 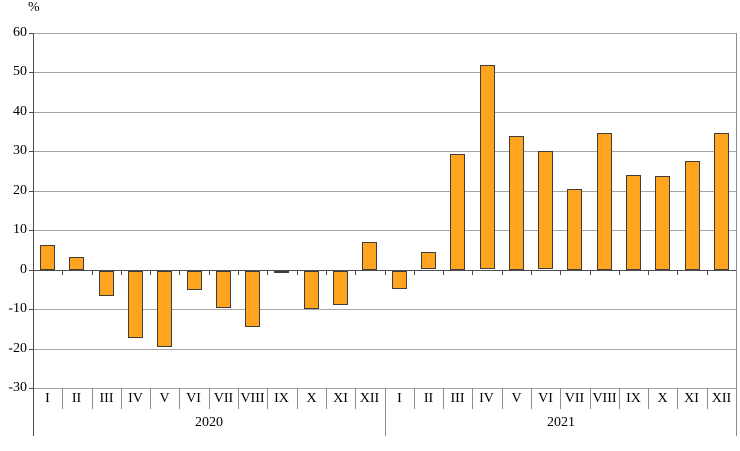 I want to click on y-axis-unit-label: %, so click(x=34, y=7).